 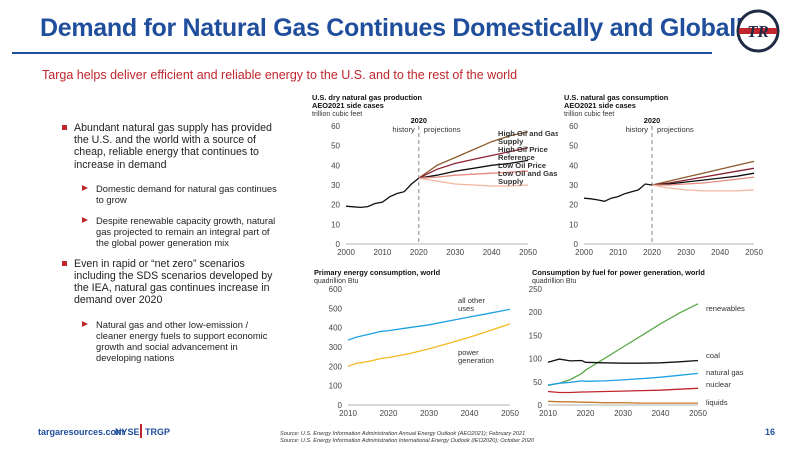 I want to click on series-label: liquids, so click(x=717, y=402).